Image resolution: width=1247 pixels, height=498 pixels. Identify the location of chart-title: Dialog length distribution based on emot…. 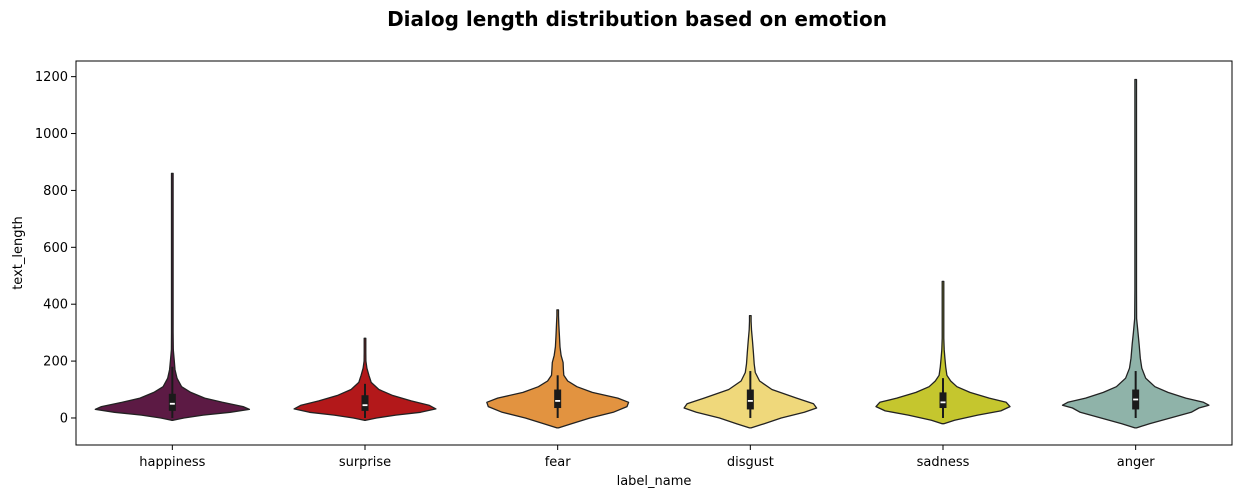
(637, 19).